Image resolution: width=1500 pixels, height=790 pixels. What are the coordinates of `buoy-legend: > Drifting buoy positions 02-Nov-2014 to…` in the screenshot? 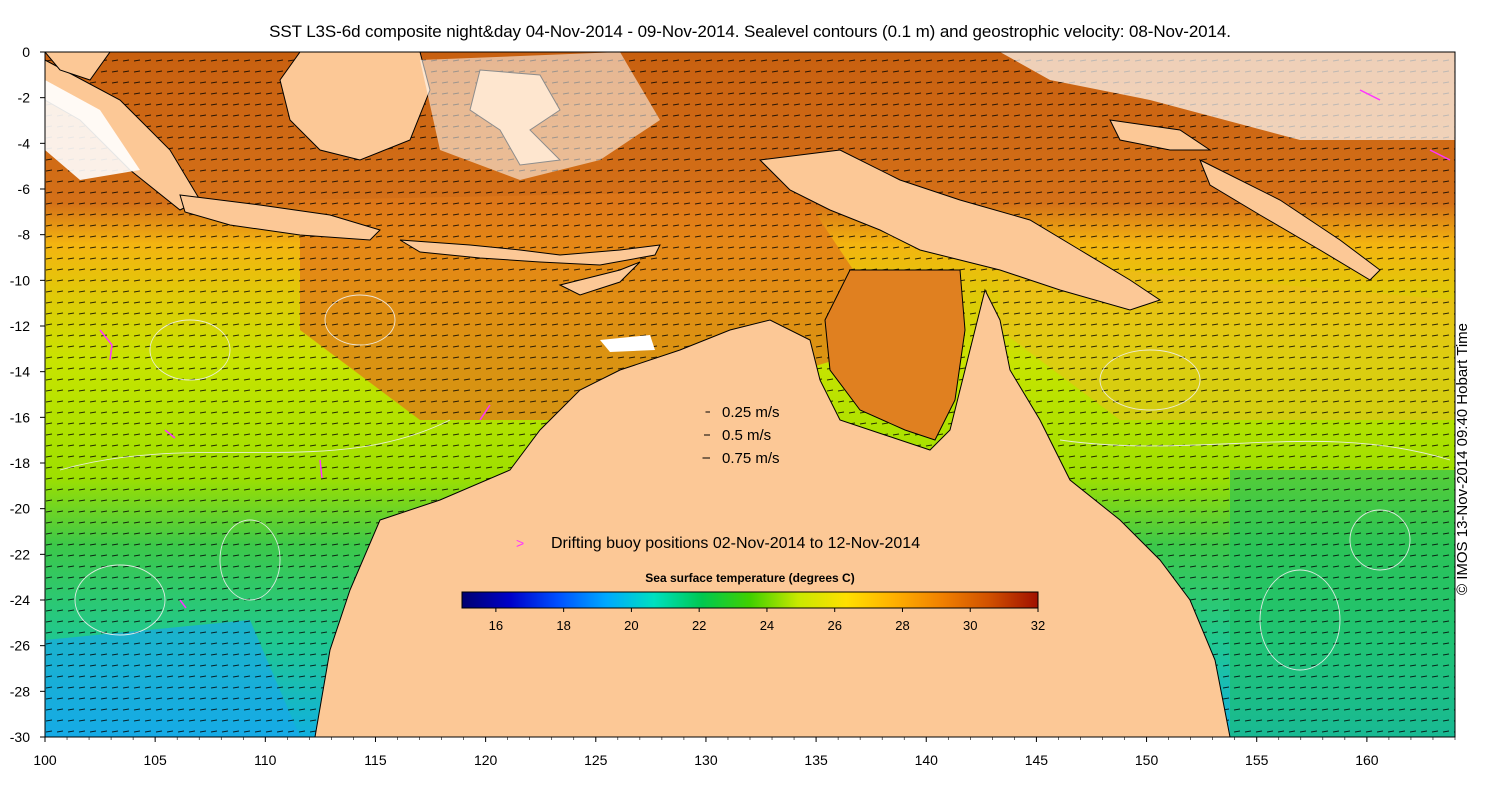 It's located at (718, 543).